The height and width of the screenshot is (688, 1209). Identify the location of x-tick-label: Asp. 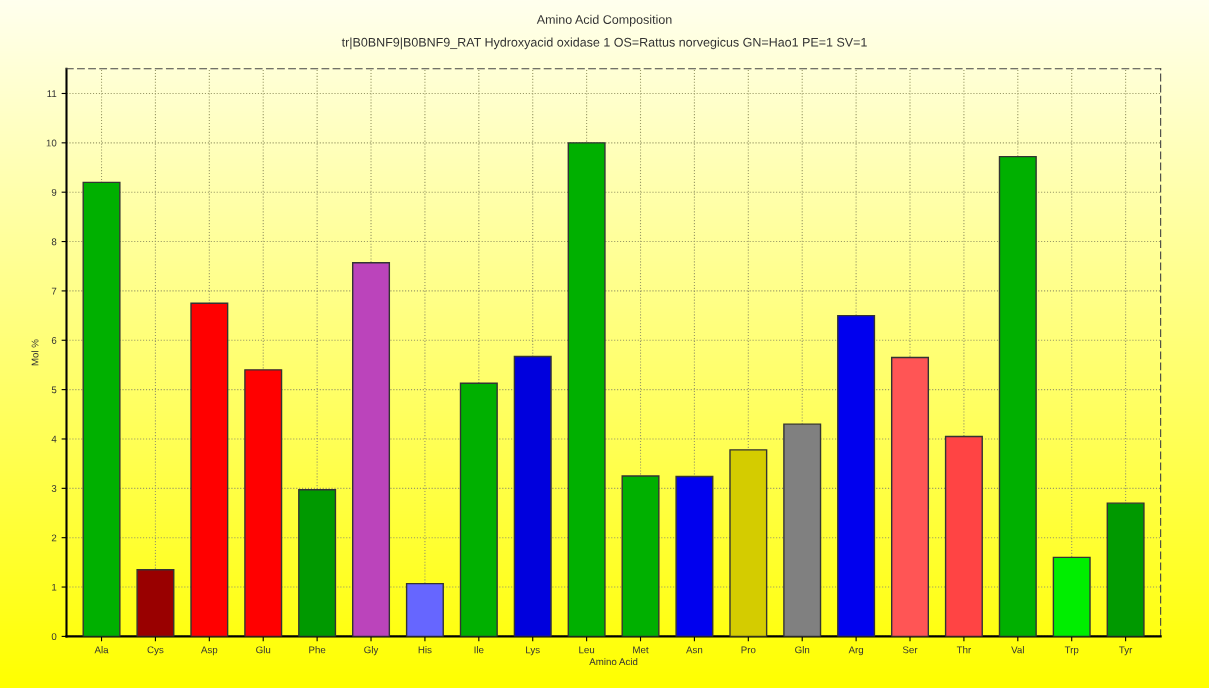
(209, 651).